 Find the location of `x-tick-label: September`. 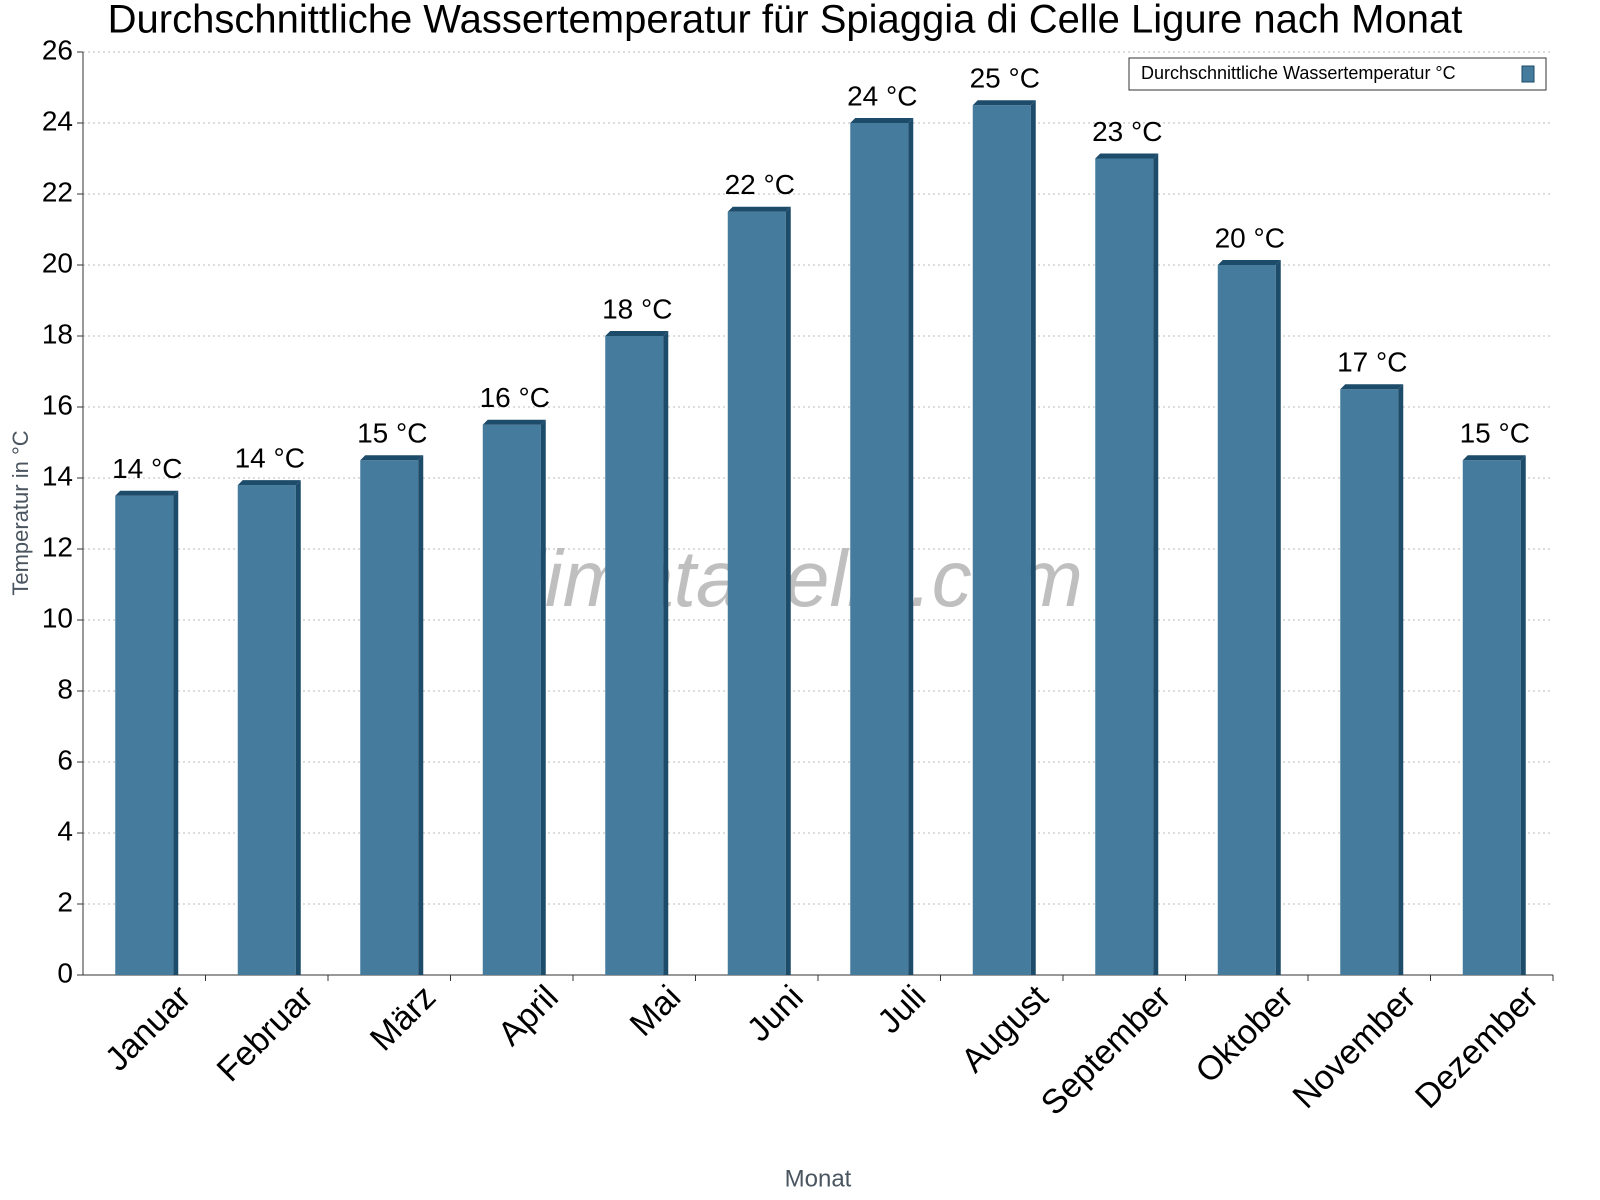

x-tick-label: September is located at coordinates (1106, 1050).